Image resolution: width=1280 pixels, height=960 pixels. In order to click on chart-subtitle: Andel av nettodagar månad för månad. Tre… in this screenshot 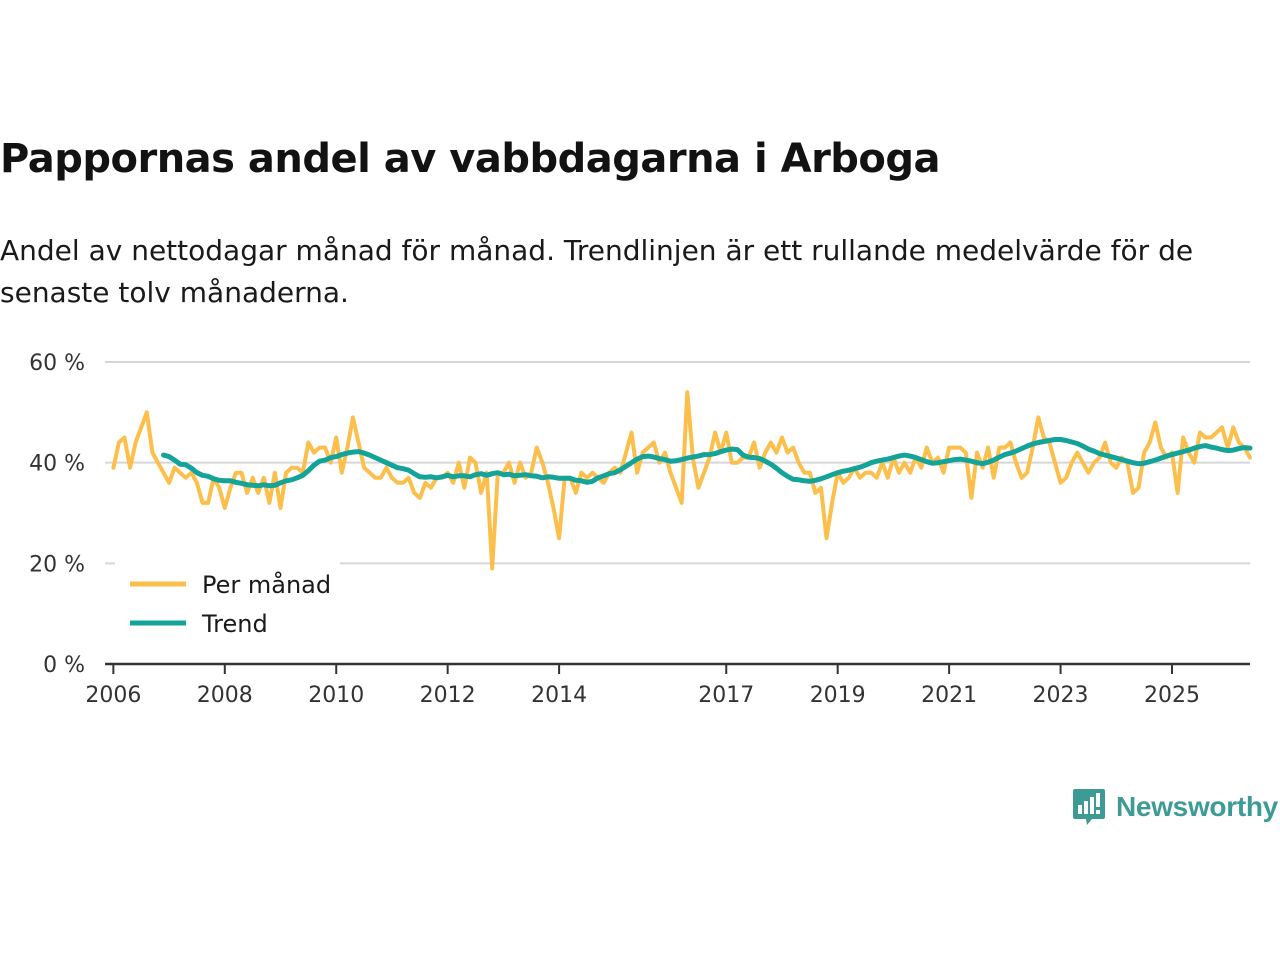, I will do `click(597, 271)`.